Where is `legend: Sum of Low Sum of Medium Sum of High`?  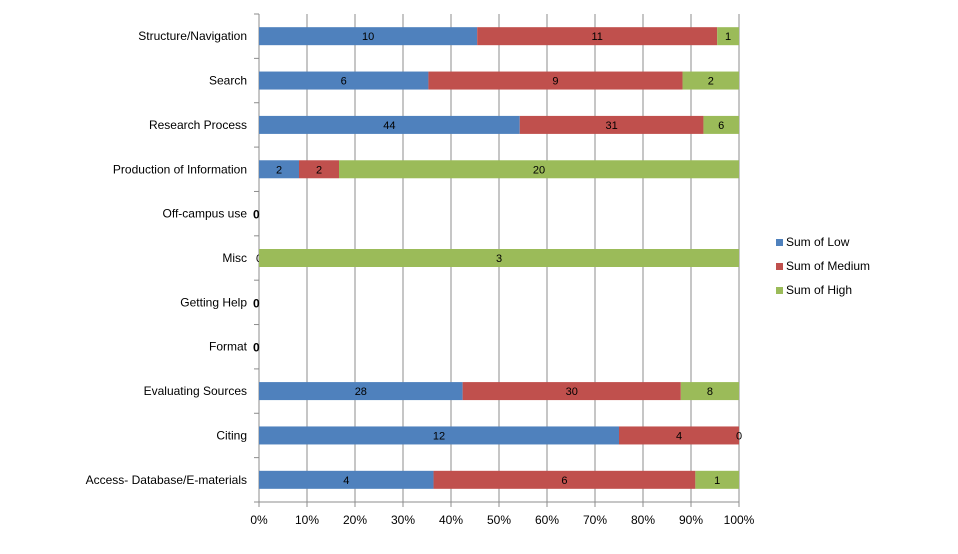
legend: Sum of Low Sum of Medium Sum of High is located at coordinates (823, 266).